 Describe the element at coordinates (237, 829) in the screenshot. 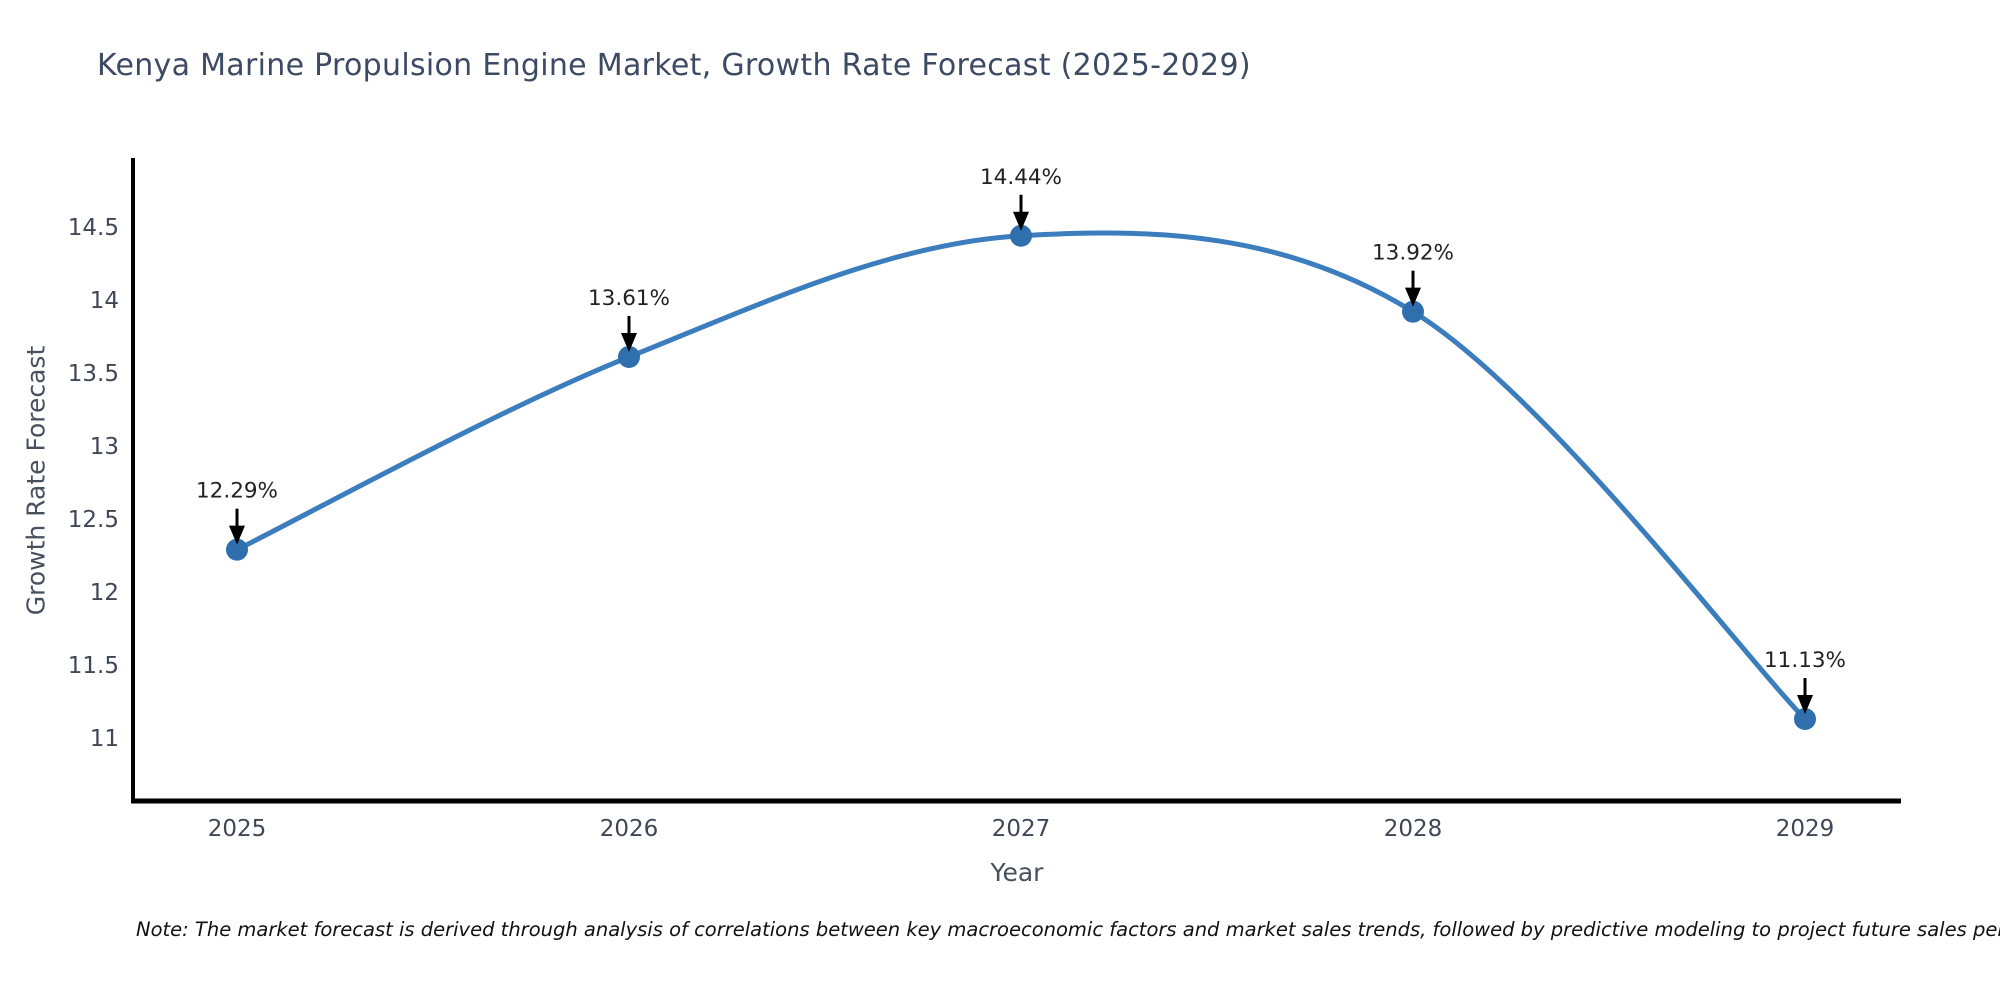

I see `x-tick-label: 2025` at that location.